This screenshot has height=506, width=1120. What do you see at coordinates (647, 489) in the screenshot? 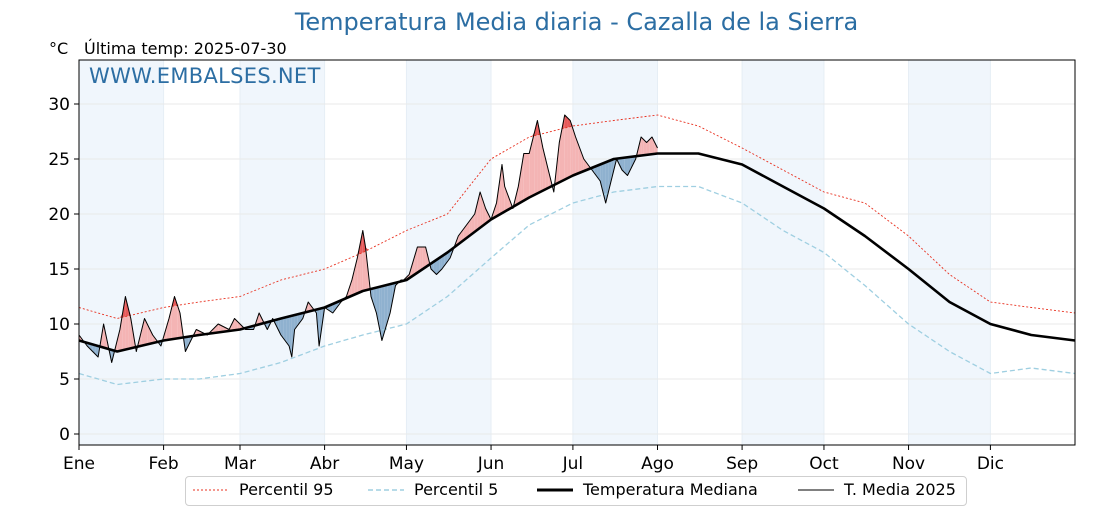
I see `legend-item-median: Temperatura Mediana` at bounding box center [647, 489].